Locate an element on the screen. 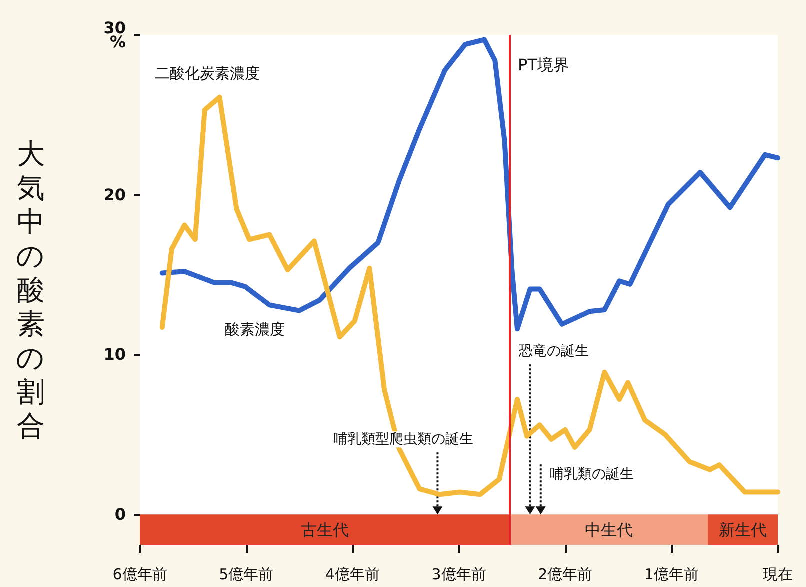 This screenshot has height=587, width=806. y-tick-label: 30 % is located at coordinates (115, 35).